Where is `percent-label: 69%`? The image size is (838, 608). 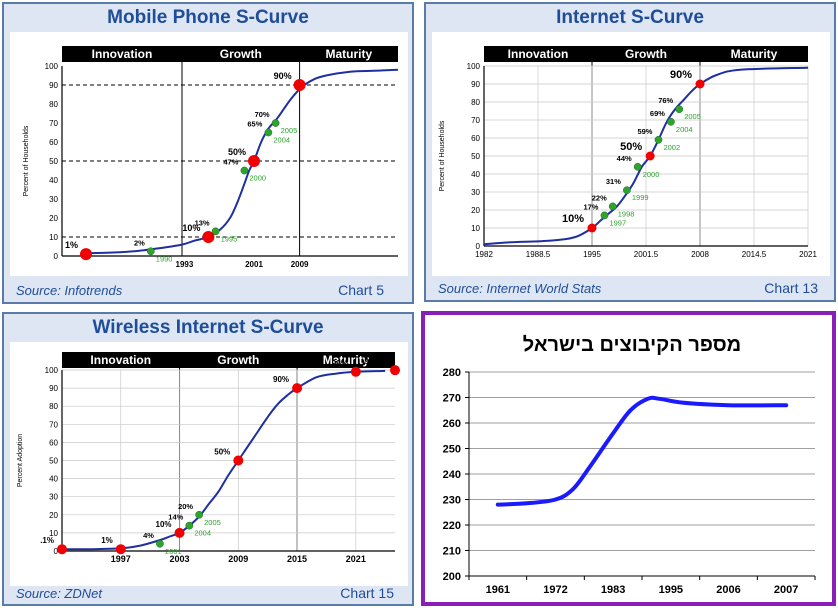
percent-label: 69% is located at coordinates (657, 113).